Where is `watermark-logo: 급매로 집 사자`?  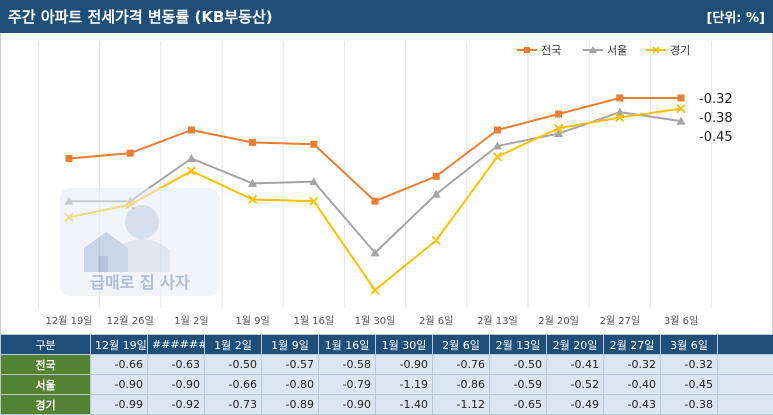 watermark-logo: 급매로 집 사자 is located at coordinates (140, 242).